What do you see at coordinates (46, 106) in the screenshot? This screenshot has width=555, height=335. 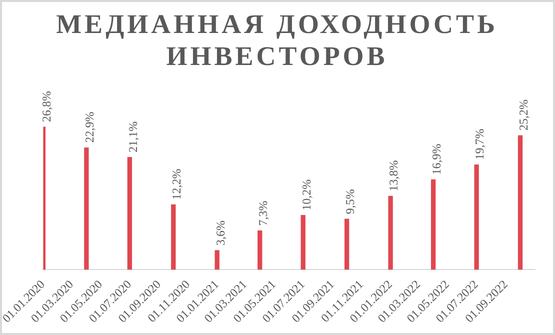 I see `data-label: 26,8%` at bounding box center [46, 106].